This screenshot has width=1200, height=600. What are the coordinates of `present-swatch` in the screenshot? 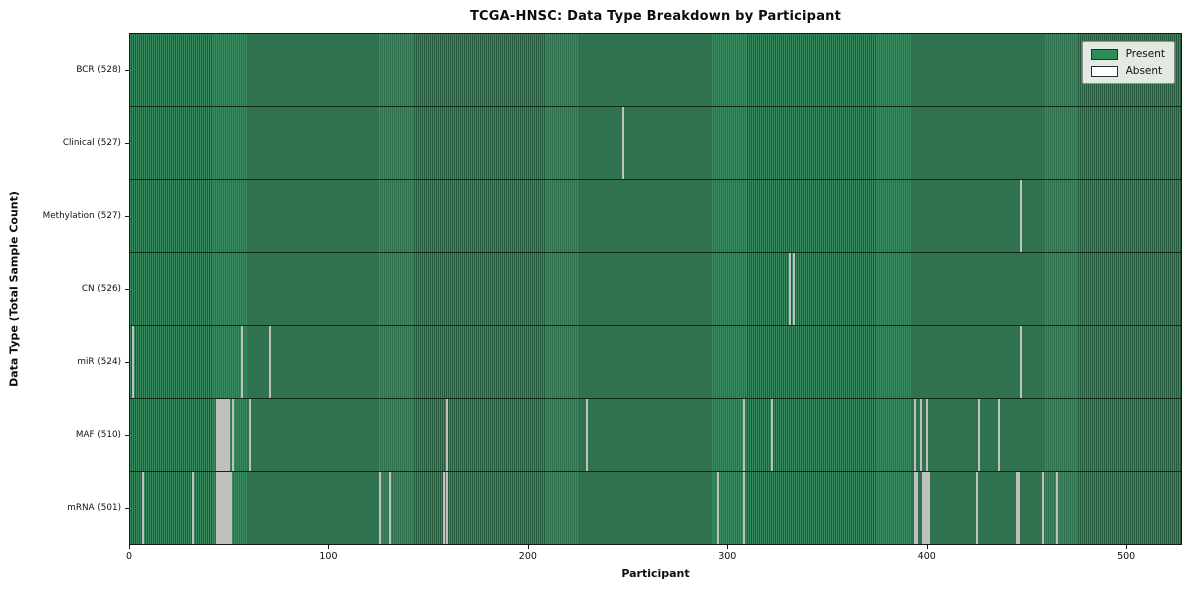 It's located at (1104, 54).